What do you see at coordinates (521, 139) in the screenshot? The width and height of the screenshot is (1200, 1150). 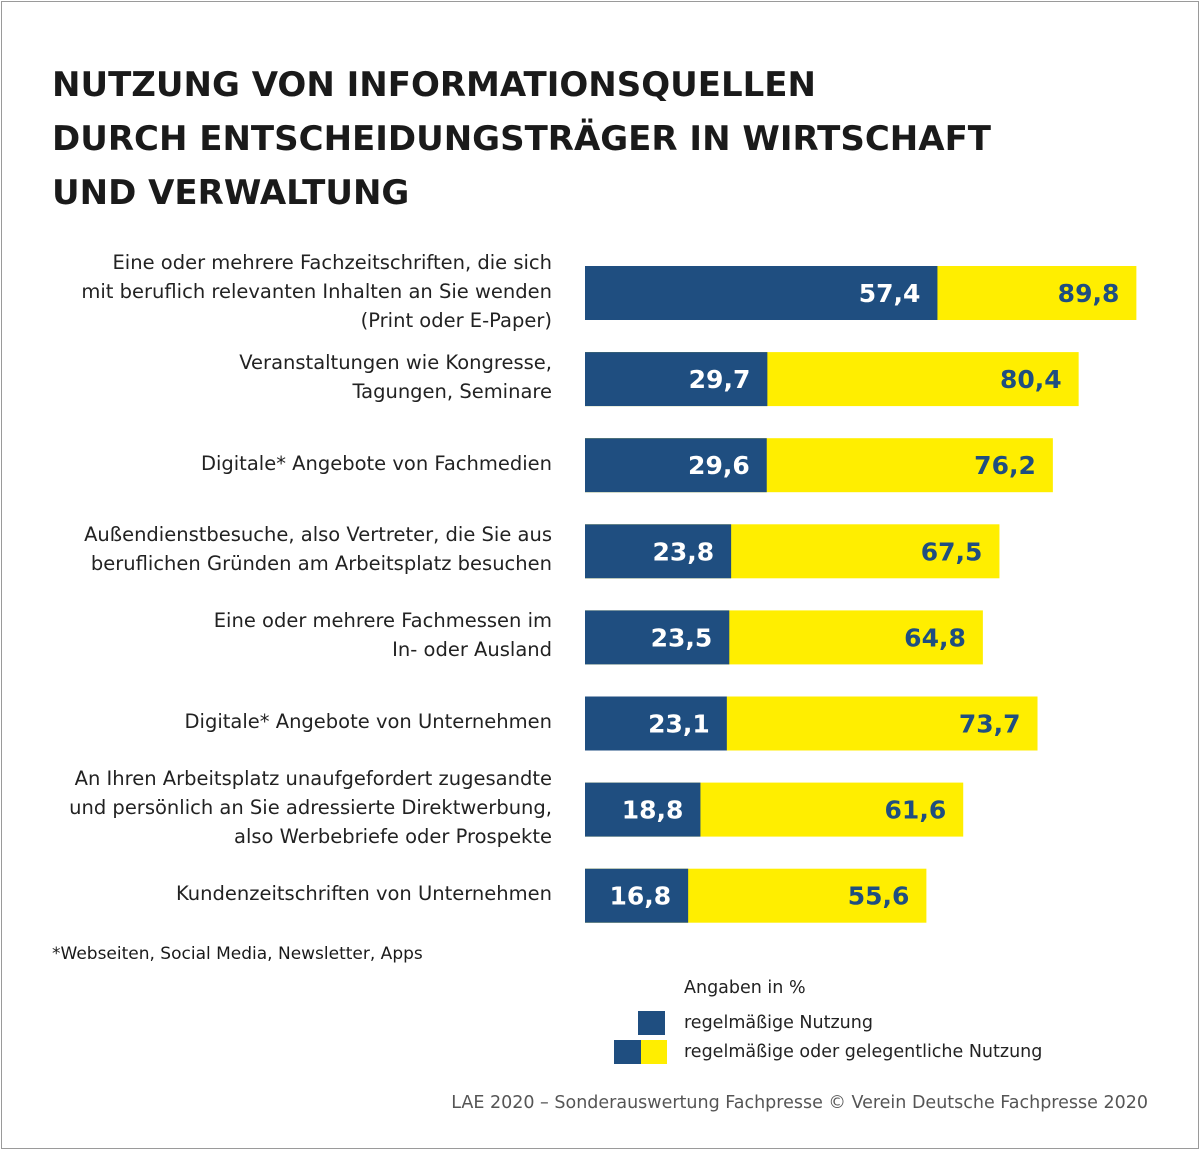 I see `chart-title-line: DURCH ENTSCHEIDUNGSTRÄGER IN WIRTSCHAFT` at bounding box center [521, 139].